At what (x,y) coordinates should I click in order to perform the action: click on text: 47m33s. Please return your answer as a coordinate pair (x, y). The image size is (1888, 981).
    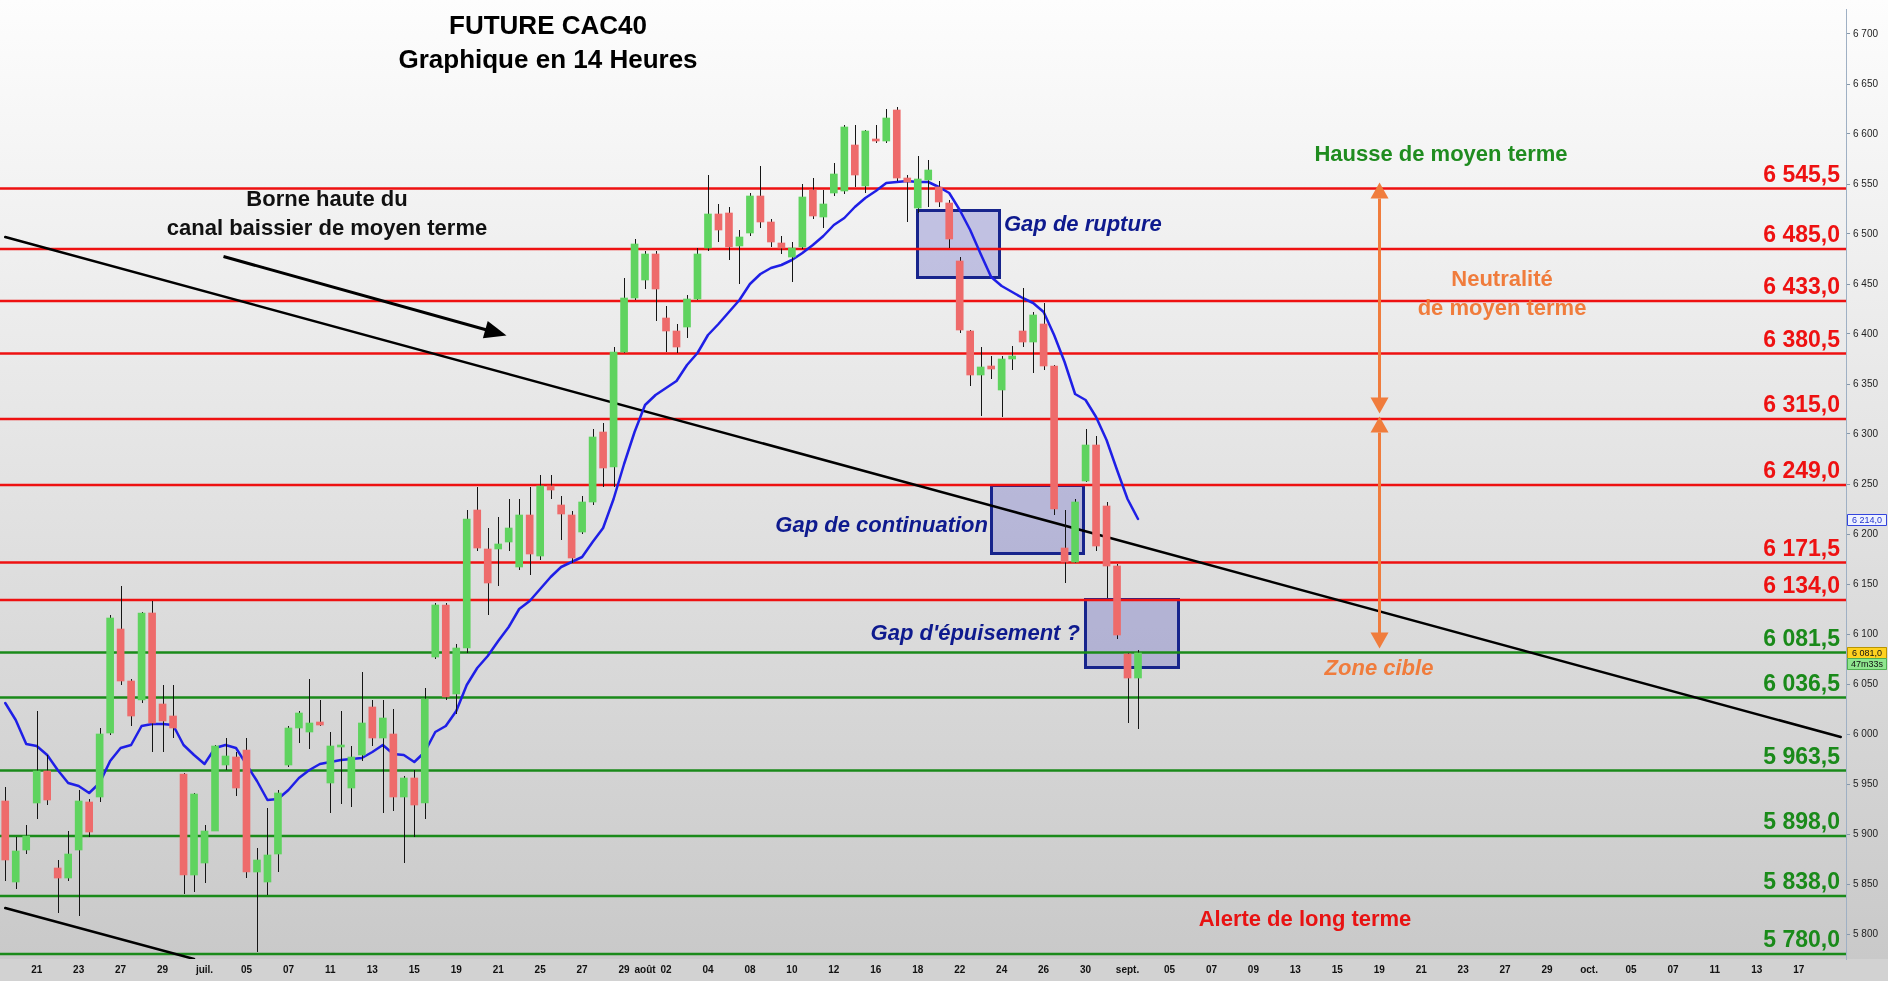
    Looking at the image, I should click on (1867, 663).